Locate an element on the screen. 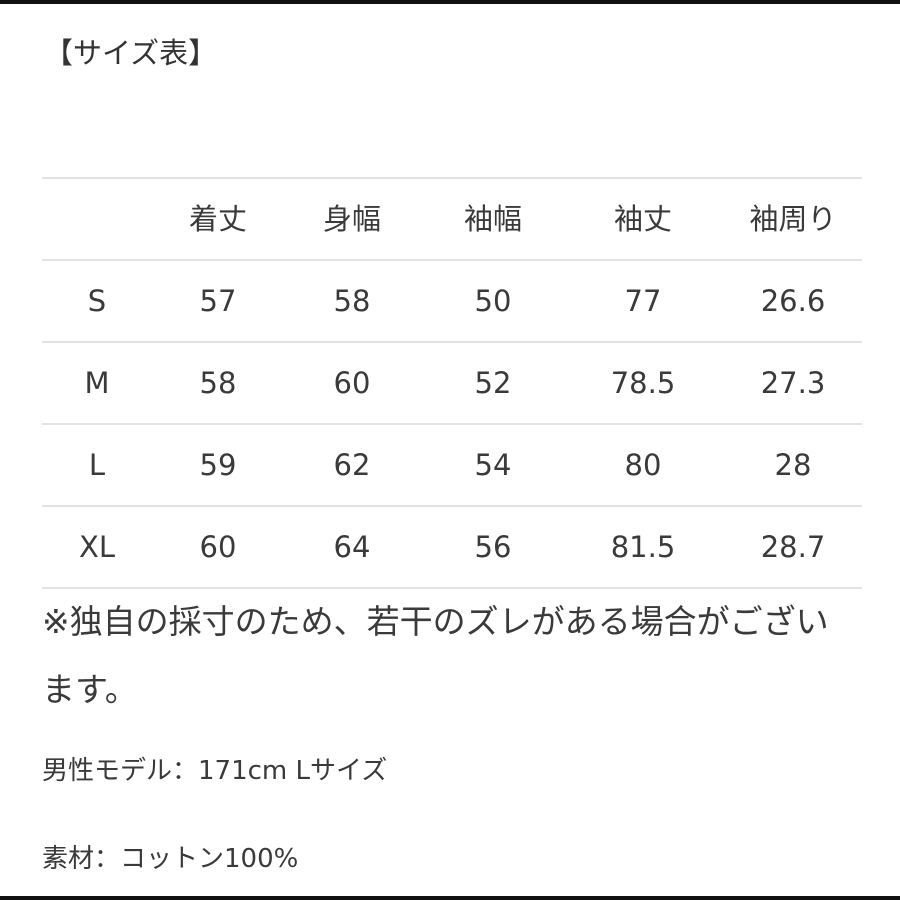  cell-value: 57 is located at coordinates (218, 301).